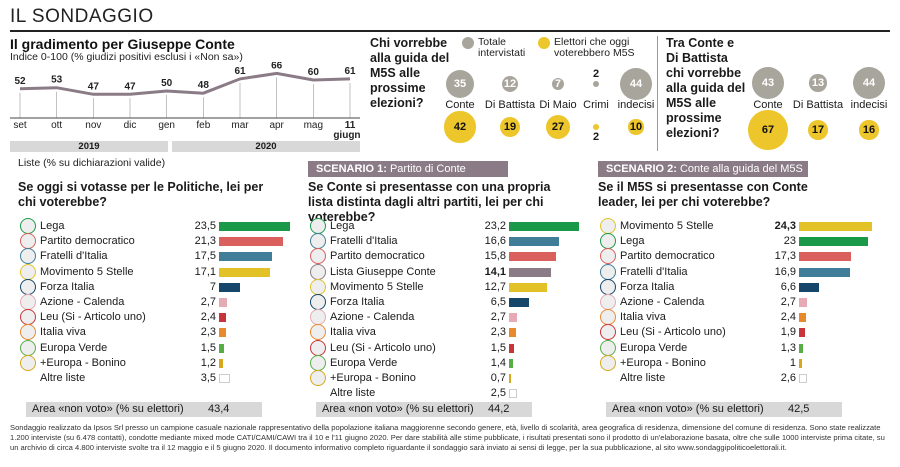 This screenshot has width=900, height=467. What do you see at coordinates (498, 347) in the screenshot?
I see `party-value: 1,5` at bounding box center [498, 347].